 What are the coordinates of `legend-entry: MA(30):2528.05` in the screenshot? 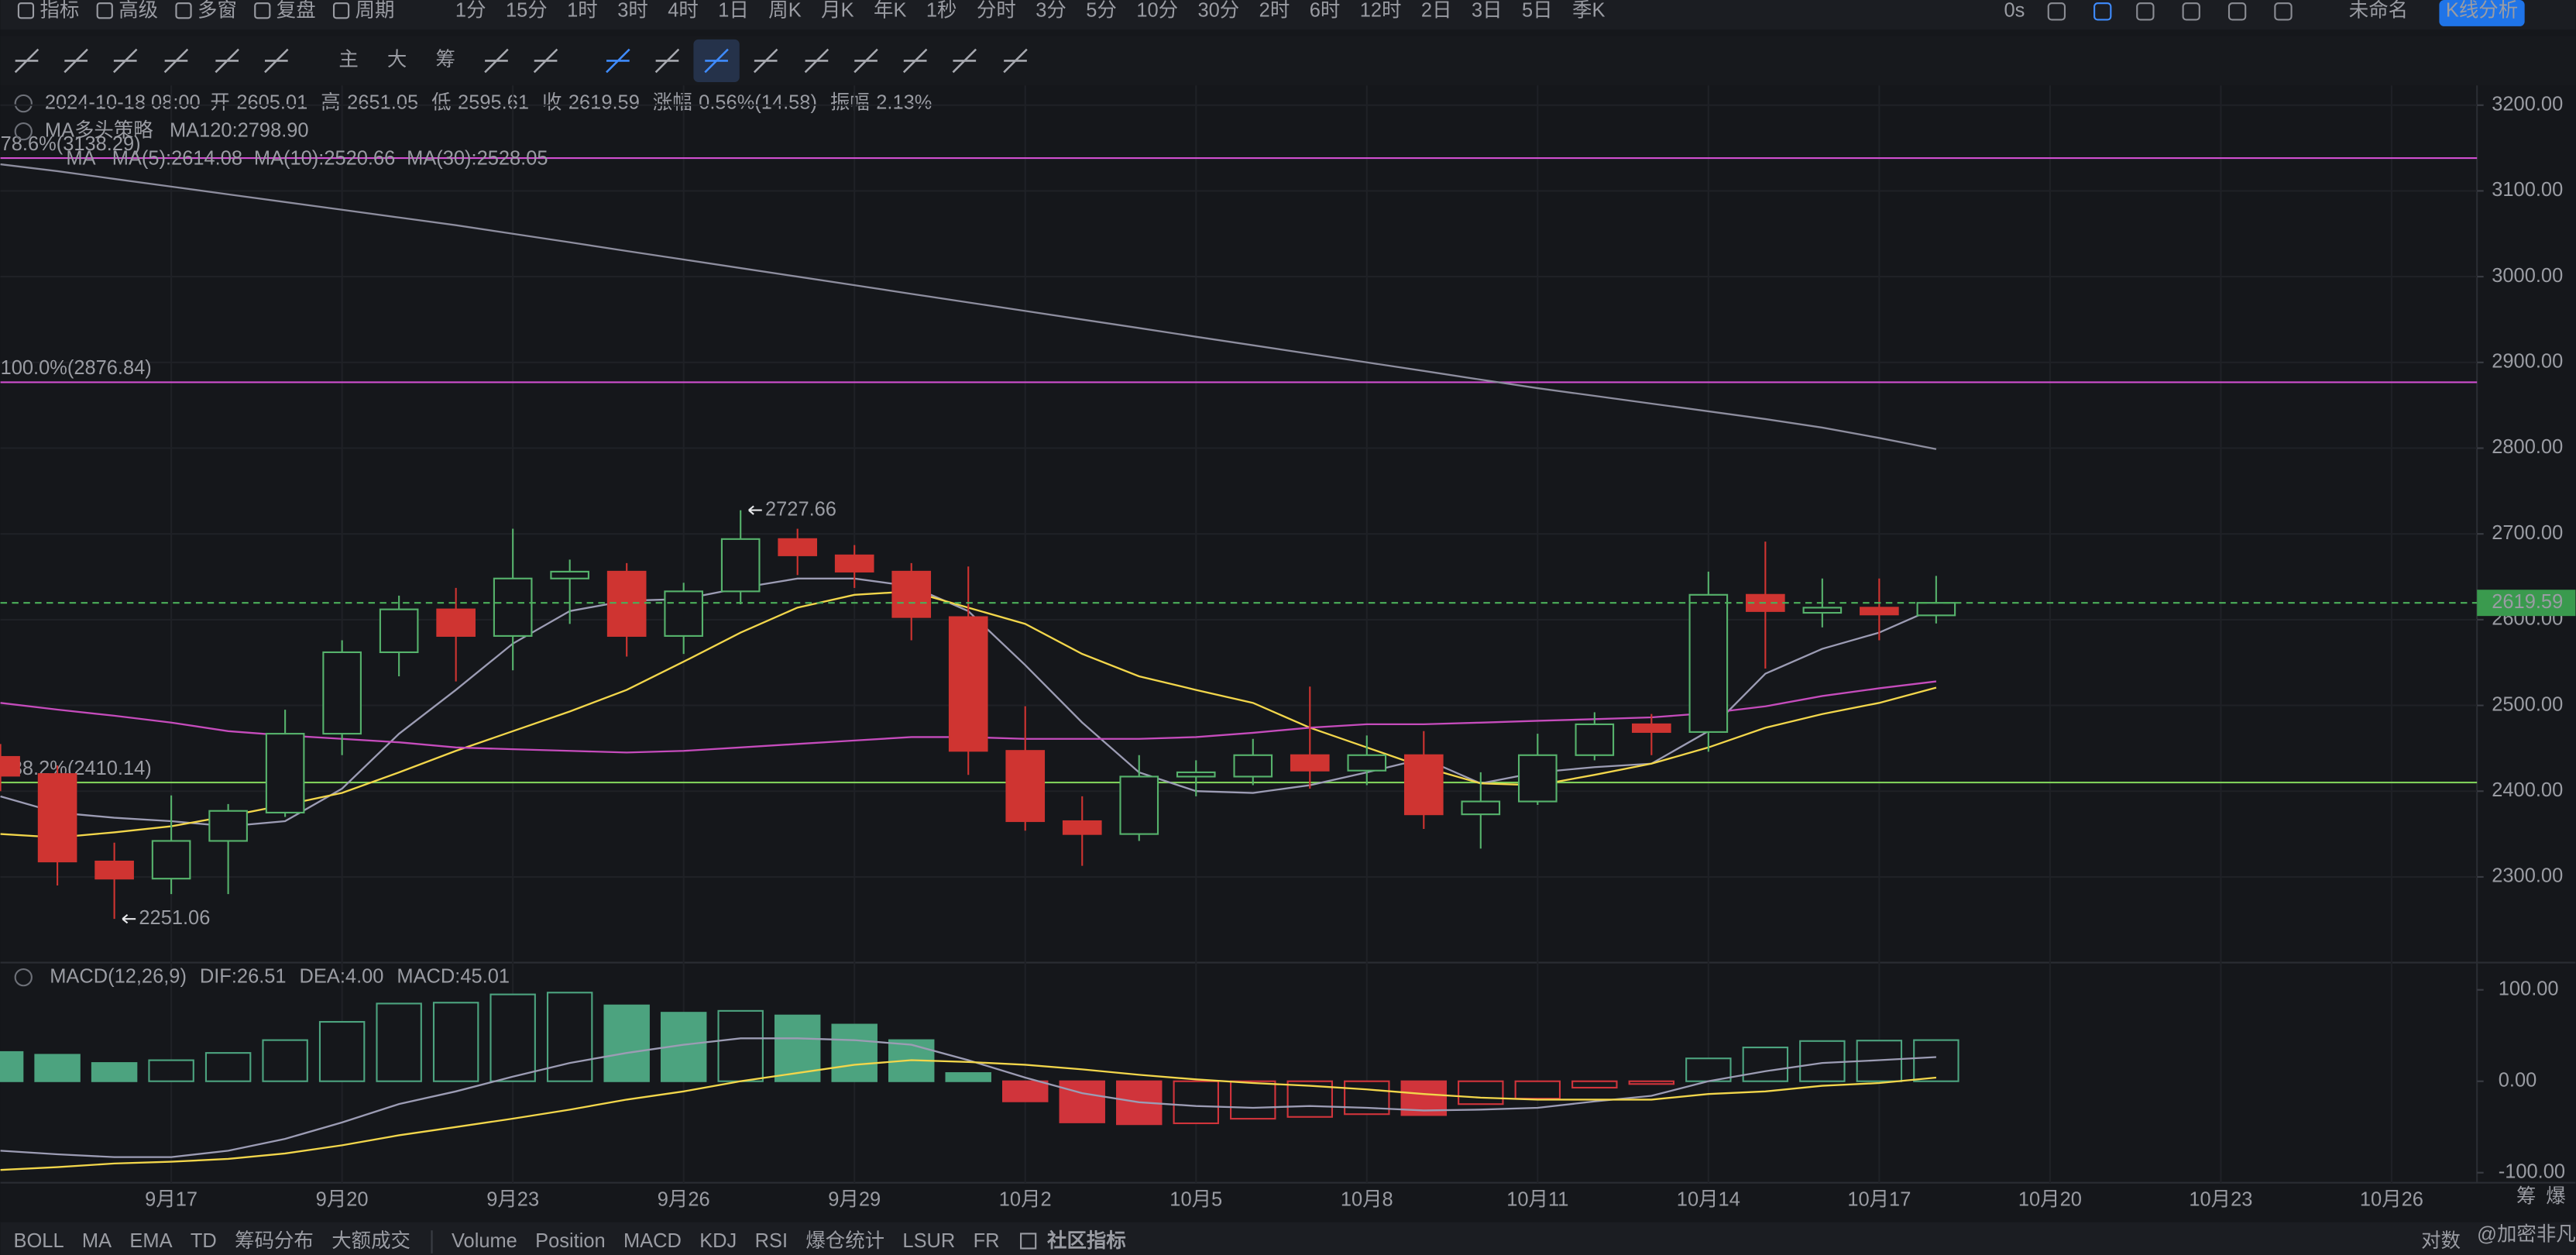 It's located at (477, 158).